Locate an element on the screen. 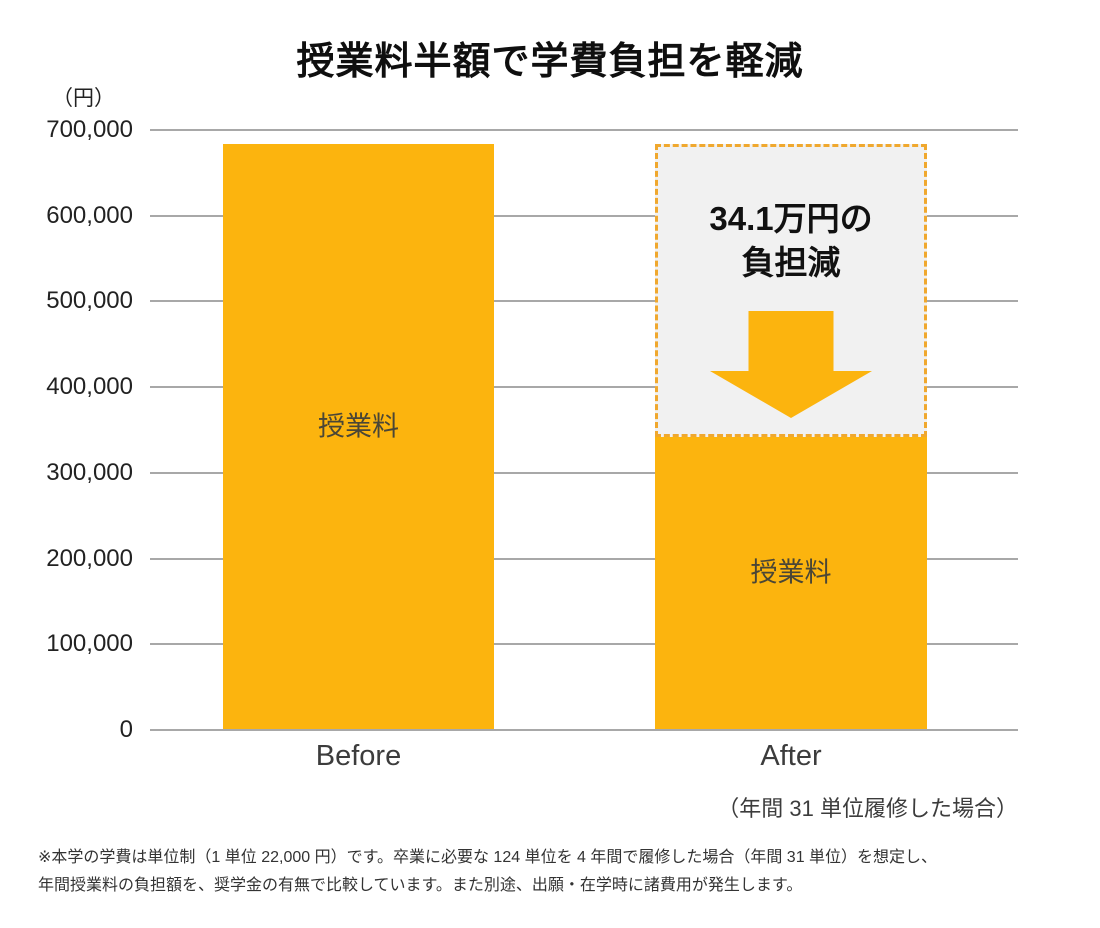 The image size is (1100, 928). reduction-annotation-text: 34.1万円の 負担減 is located at coordinates (790, 240).